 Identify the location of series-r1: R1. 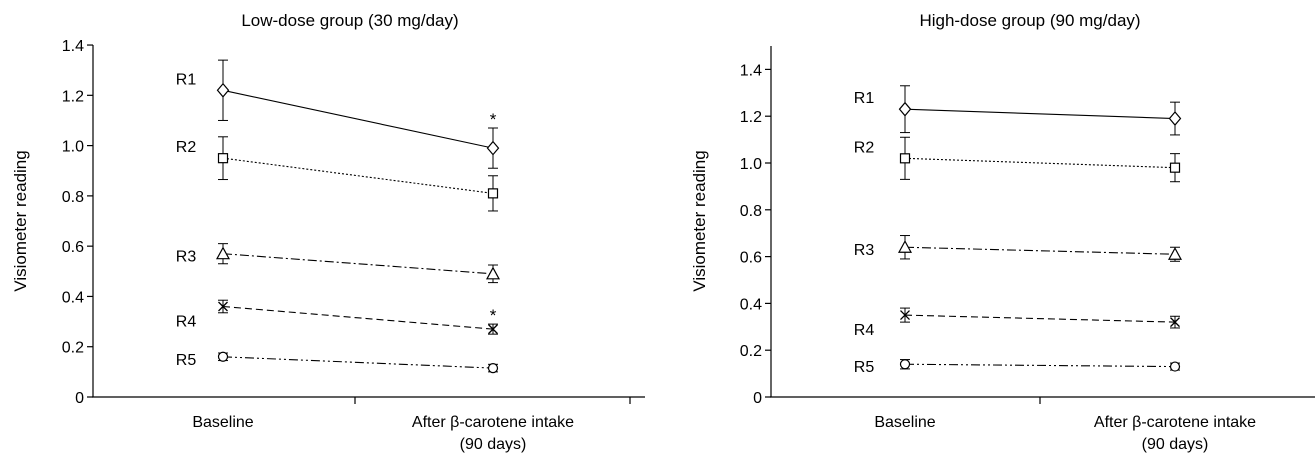
(1018, 110).